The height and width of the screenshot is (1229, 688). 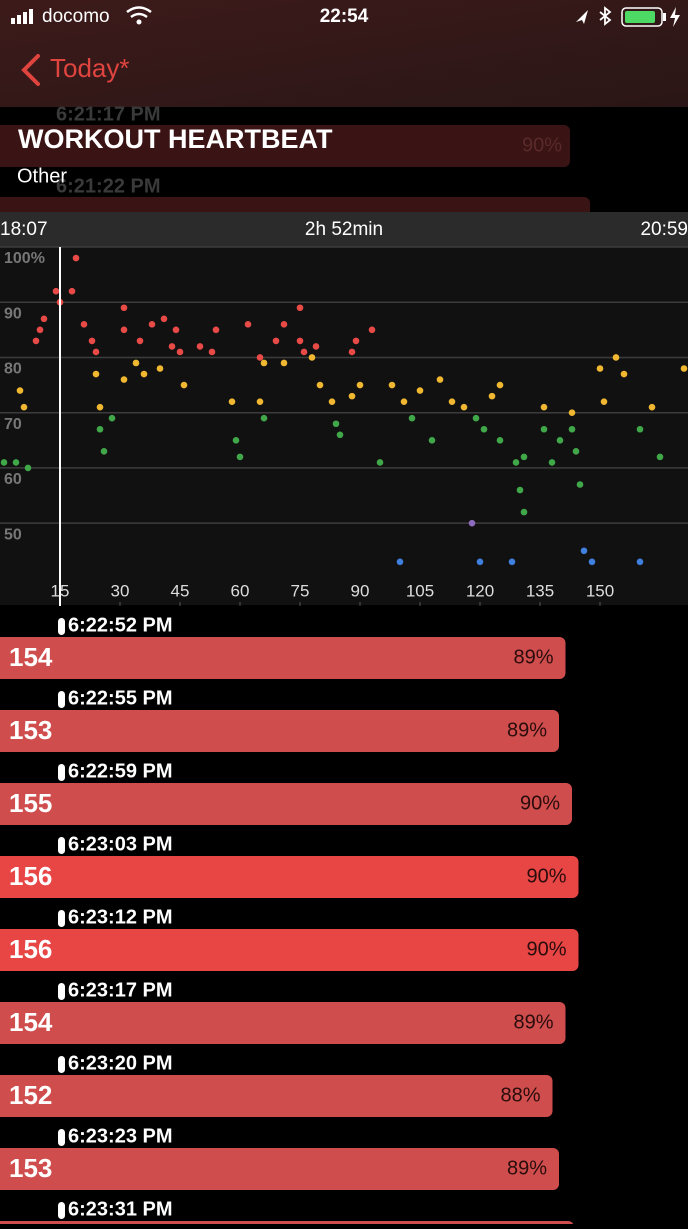 What do you see at coordinates (240, 590) in the screenshot?
I see `x-tick-label: 60` at bounding box center [240, 590].